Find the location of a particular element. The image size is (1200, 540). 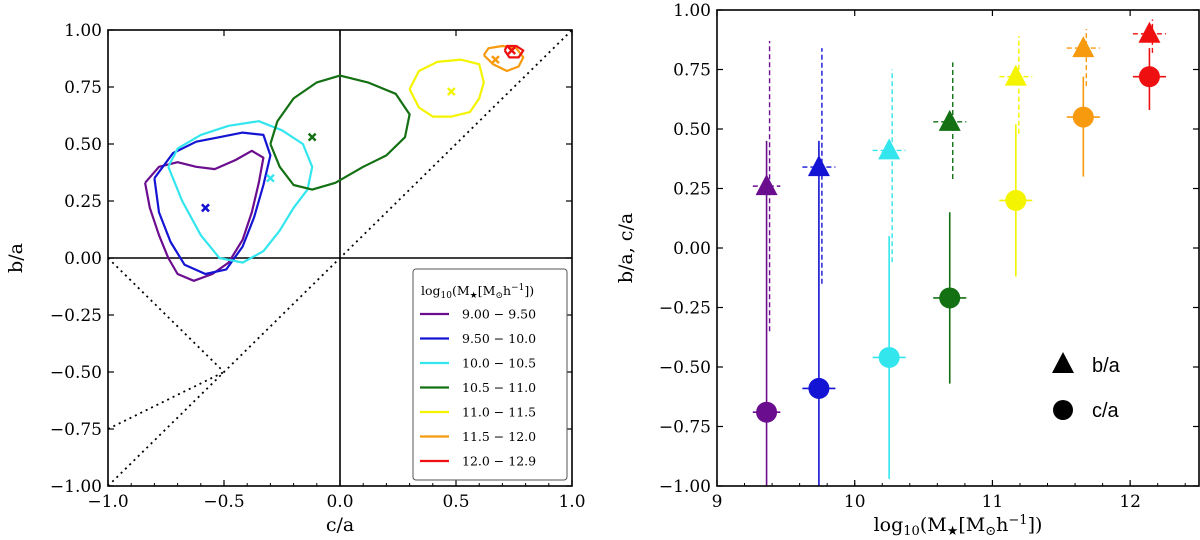

lower-dotted-line is located at coordinates (166, 400).